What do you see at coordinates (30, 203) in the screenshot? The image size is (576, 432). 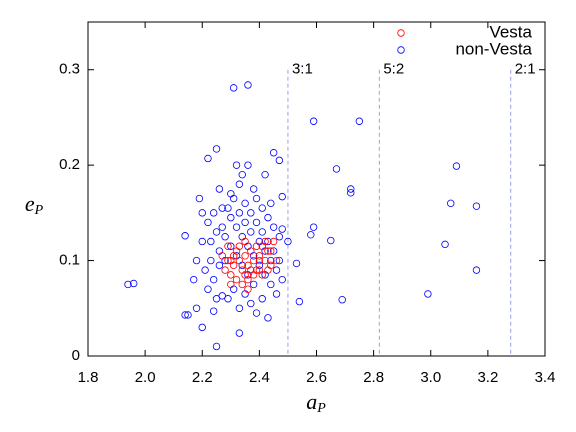 I see `y-label-main: e` at bounding box center [30, 203].